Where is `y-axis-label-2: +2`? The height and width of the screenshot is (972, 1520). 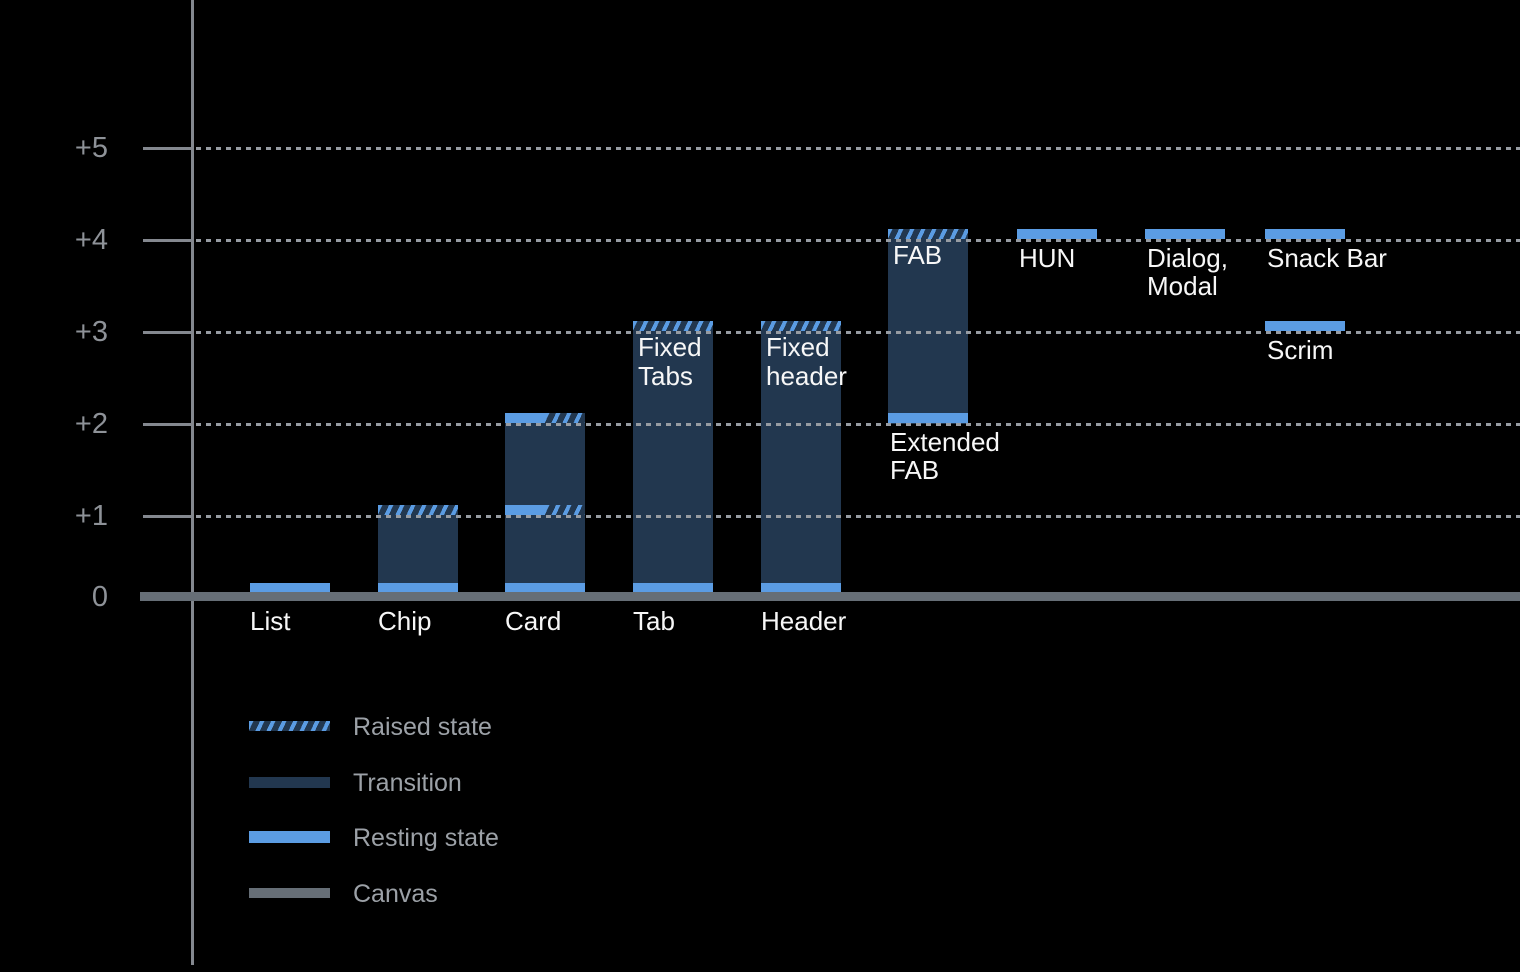
y-axis-label-2: +2 is located at coordinates (91, 424).